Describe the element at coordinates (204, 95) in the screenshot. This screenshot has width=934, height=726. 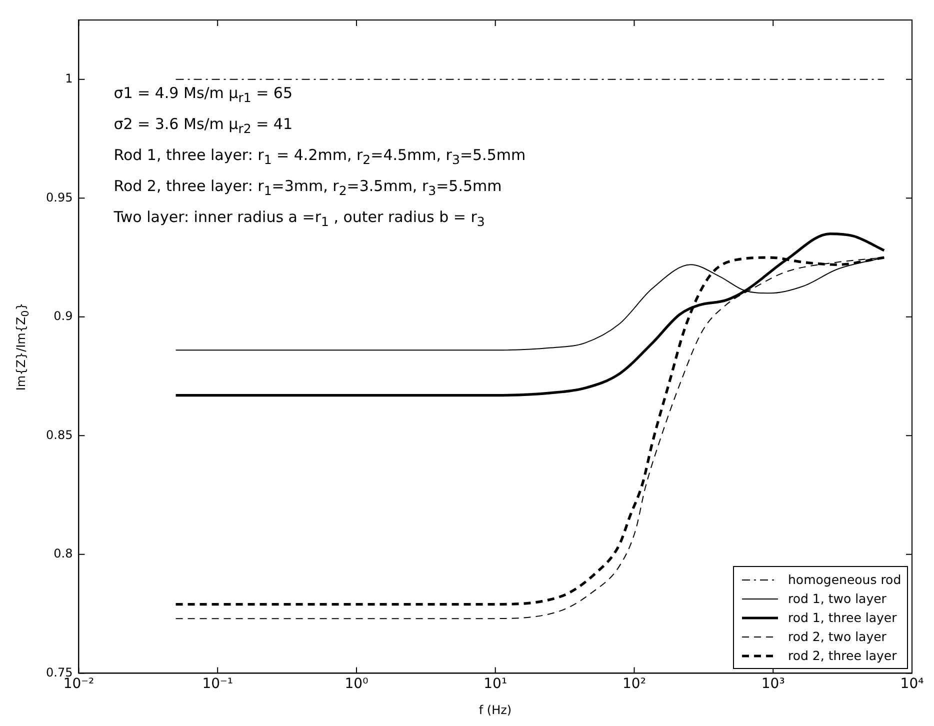
I see `annotation: σ1 = 4.9 Ms/m μ$_{r1}$ = 65` at that location.